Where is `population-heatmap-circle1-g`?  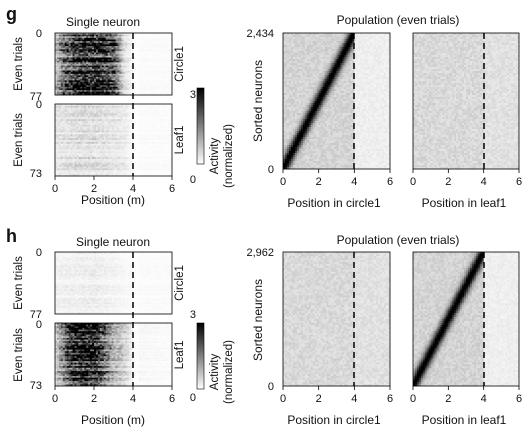
population-heatmap-circle1-g is located at coordinates (336, 101).